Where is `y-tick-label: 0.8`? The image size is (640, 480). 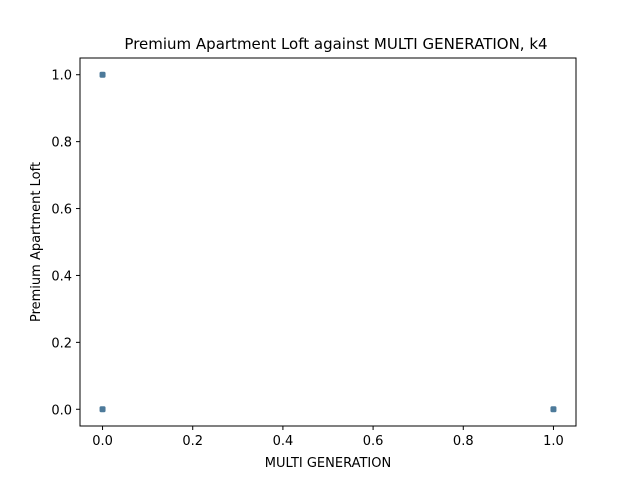 y-tick-label: 0.8 is located at coordinates (61, 143).